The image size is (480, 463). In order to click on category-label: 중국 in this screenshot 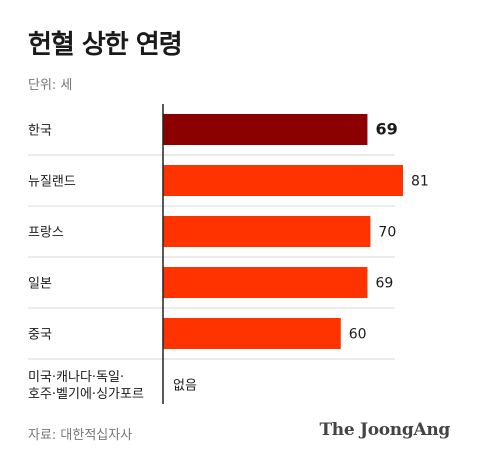, I will do `click(40, 335)`.